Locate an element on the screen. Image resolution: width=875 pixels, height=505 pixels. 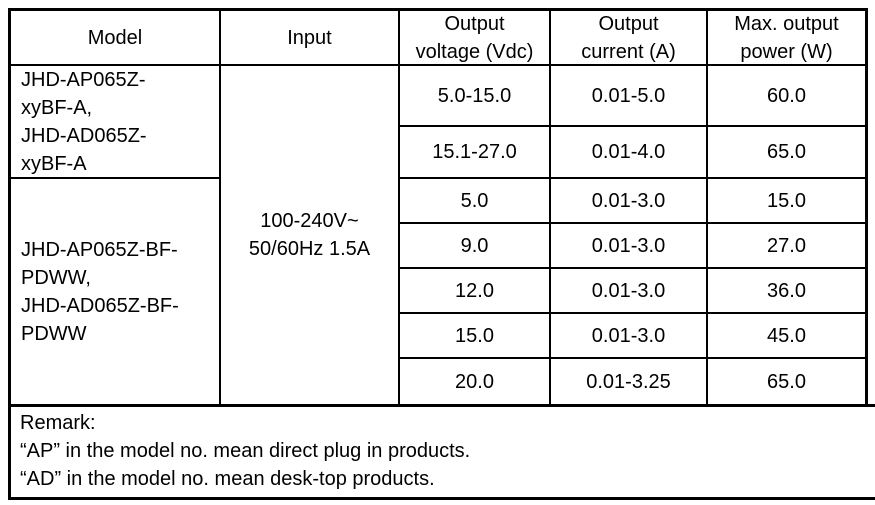
current-cell: 0.01-3.25 is located at coordinates (628, 381).